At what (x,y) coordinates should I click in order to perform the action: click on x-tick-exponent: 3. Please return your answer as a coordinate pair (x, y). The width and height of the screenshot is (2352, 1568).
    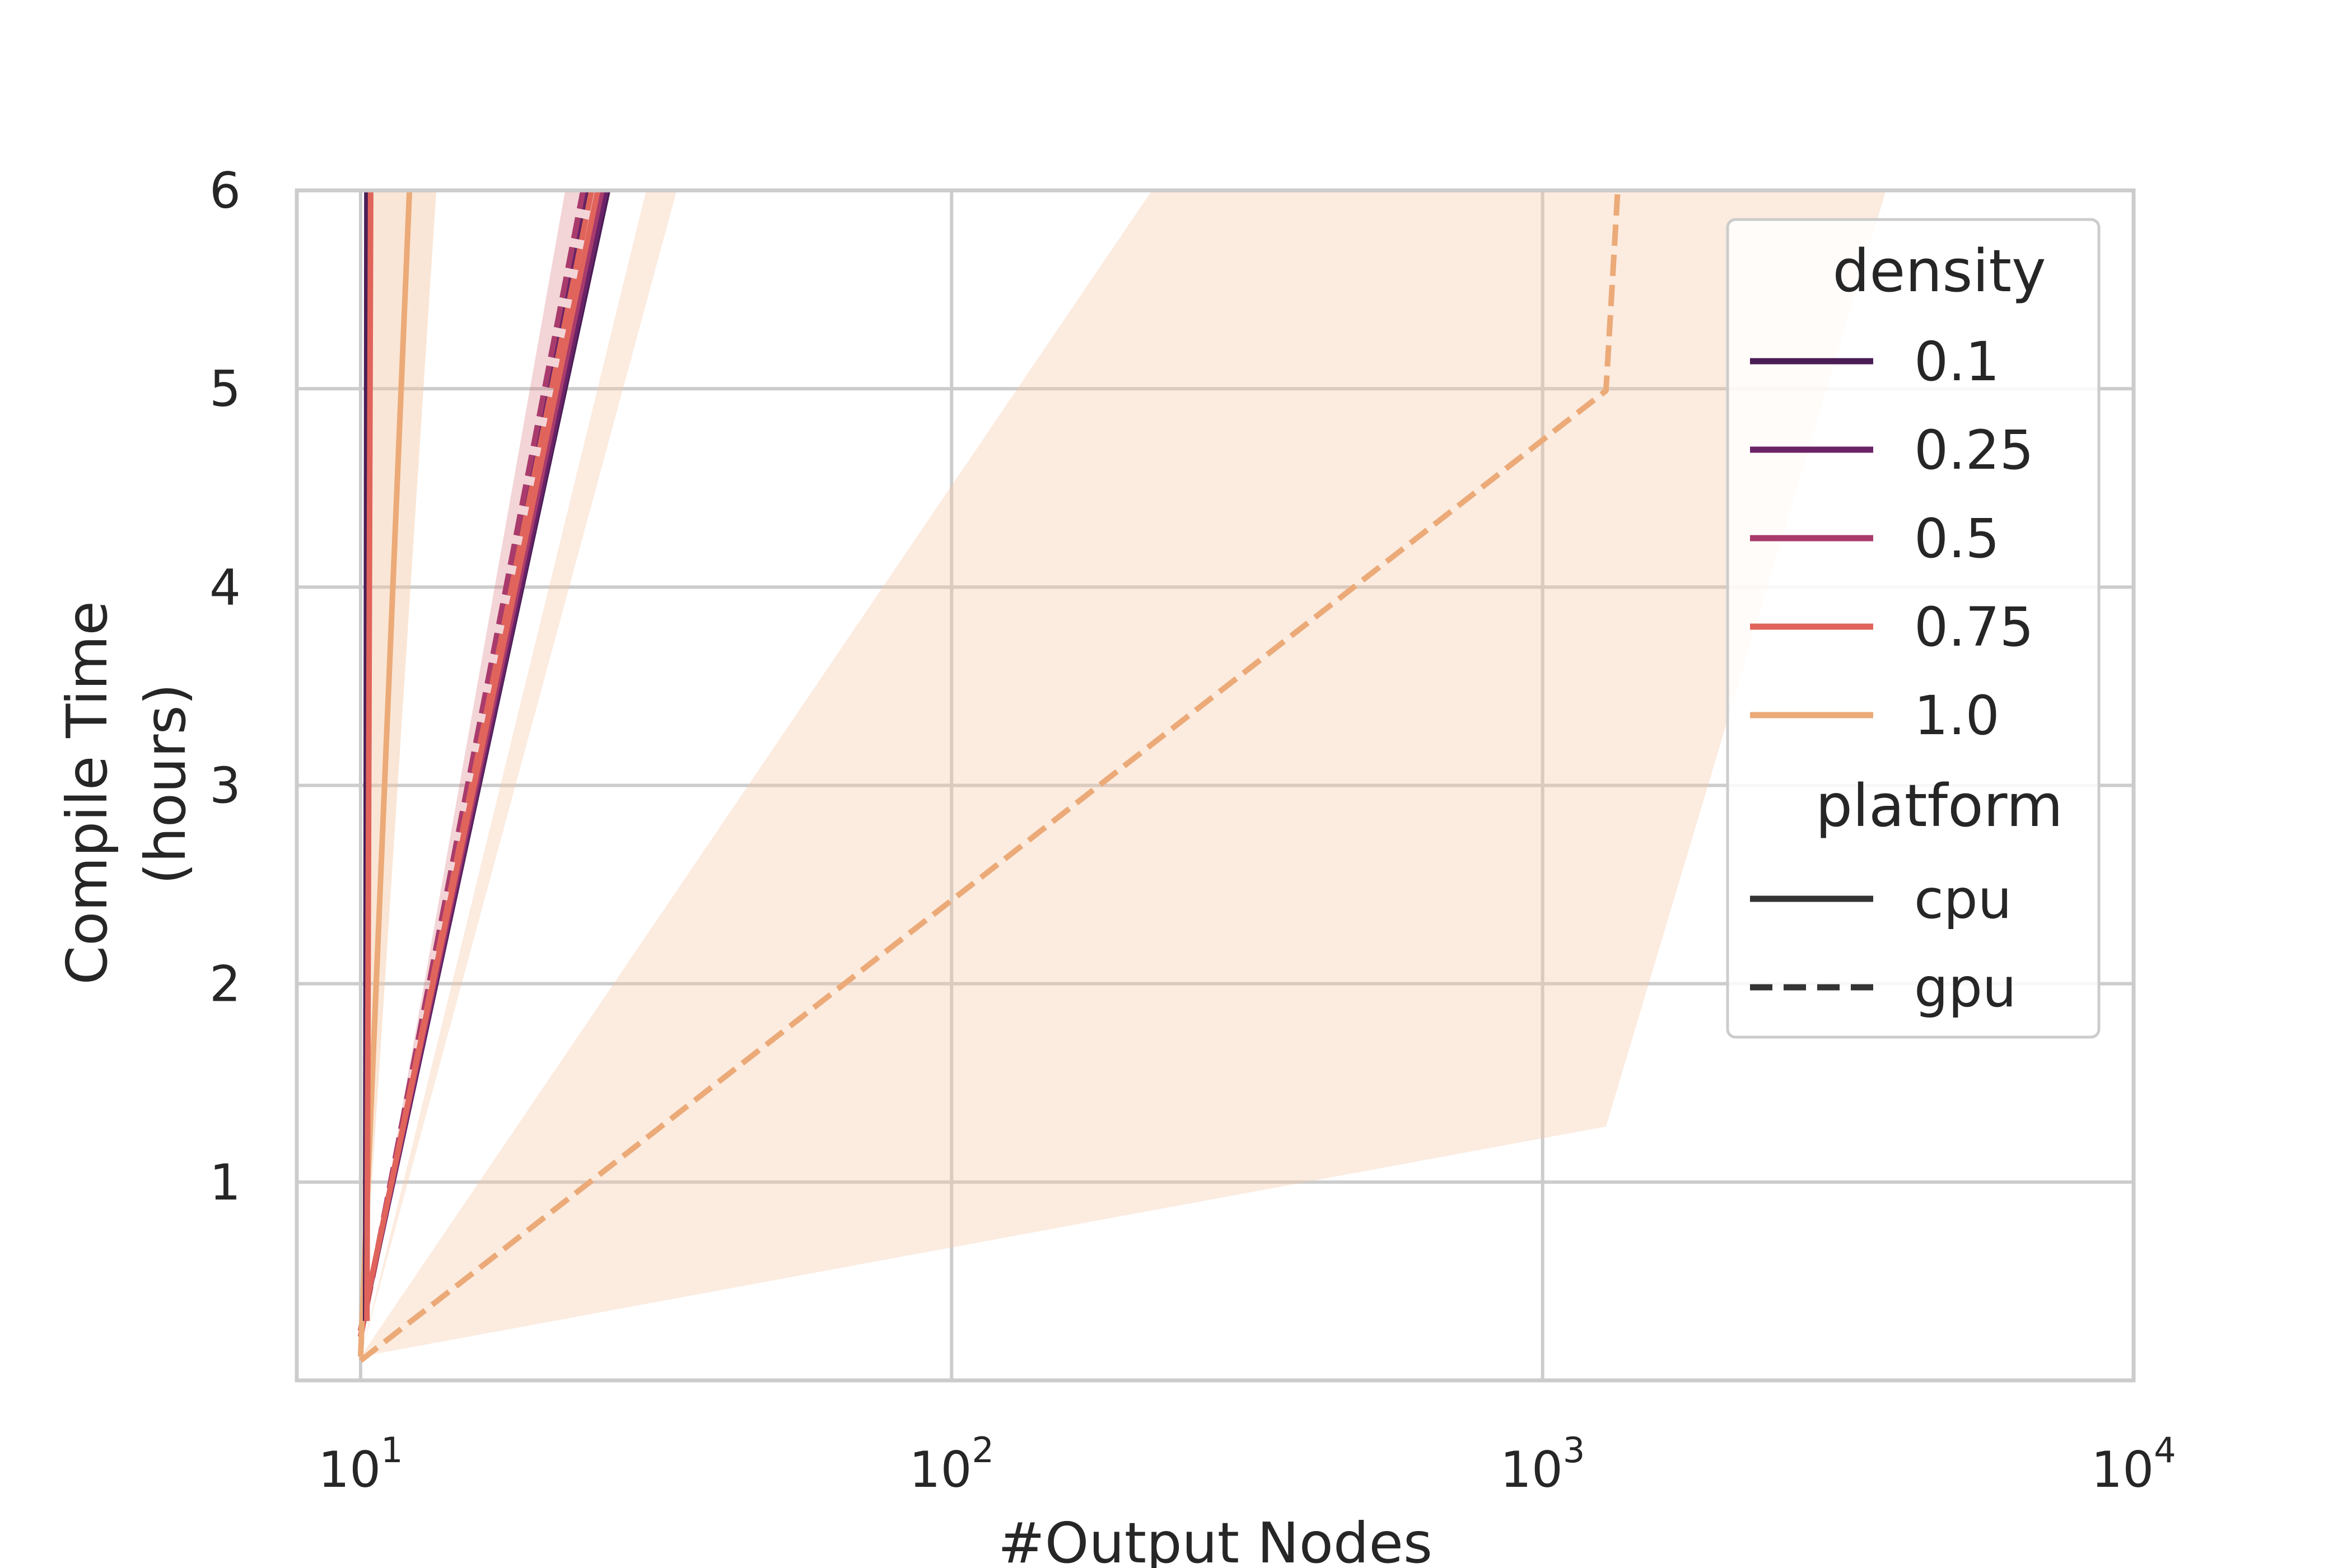
    Looking at the image, I should click on (1574, 1451).